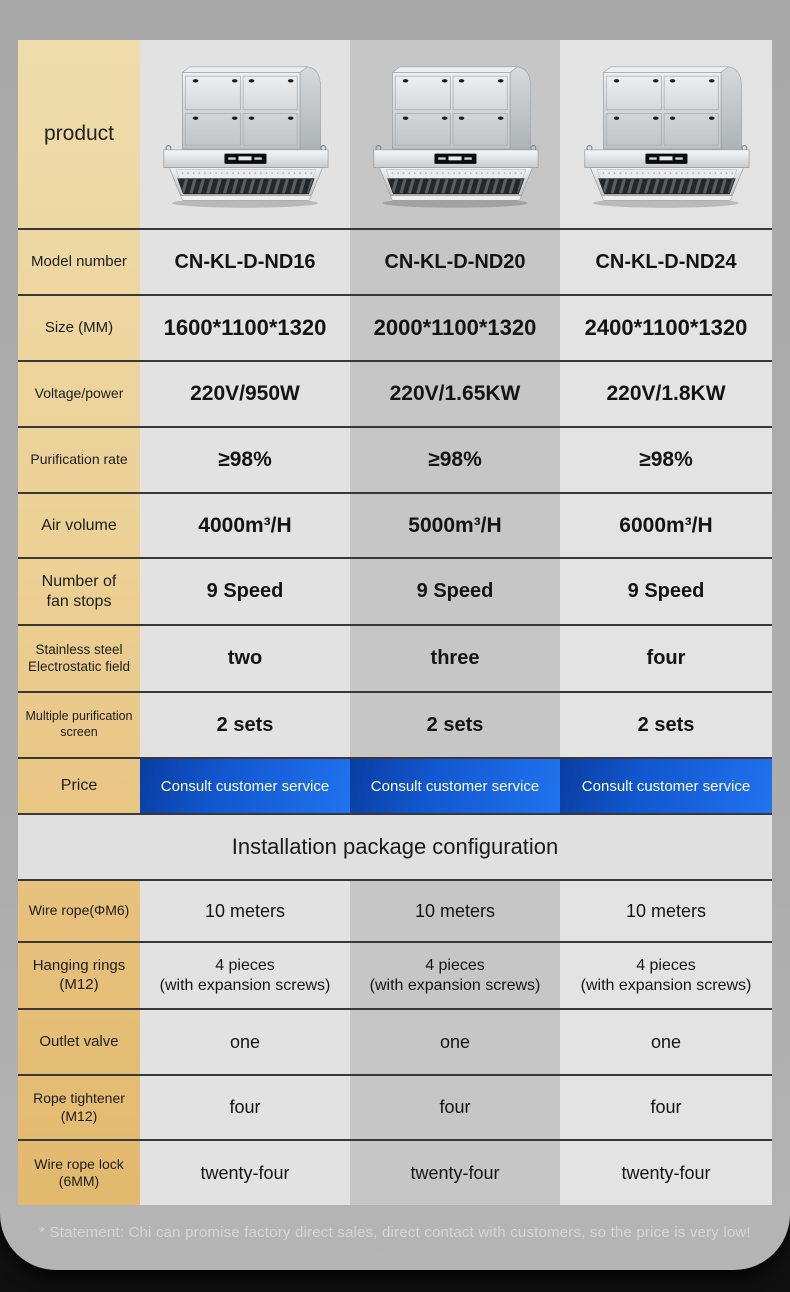 The image size is (790, 1292). What do you see at coordinates (455, 525) in the screenshot?
I see `spec-value: 5000m³/H` at bounding box center [455, 525].